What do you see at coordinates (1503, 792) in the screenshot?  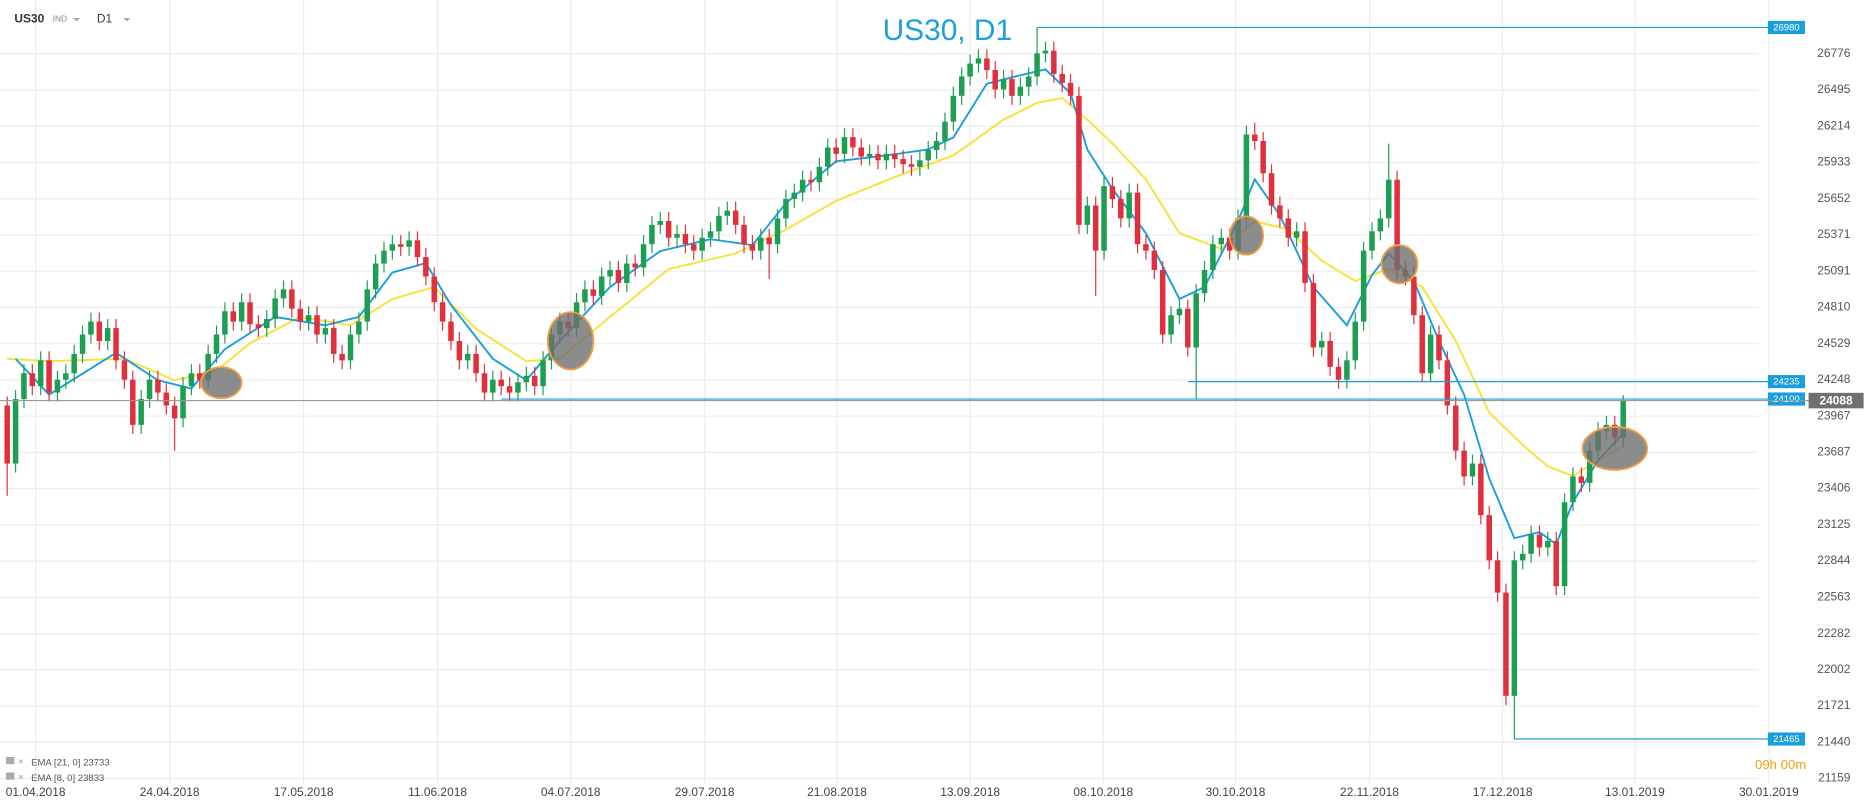 I see `x-tick-label: 17.12.2018` at bounding box center [1503, 792].